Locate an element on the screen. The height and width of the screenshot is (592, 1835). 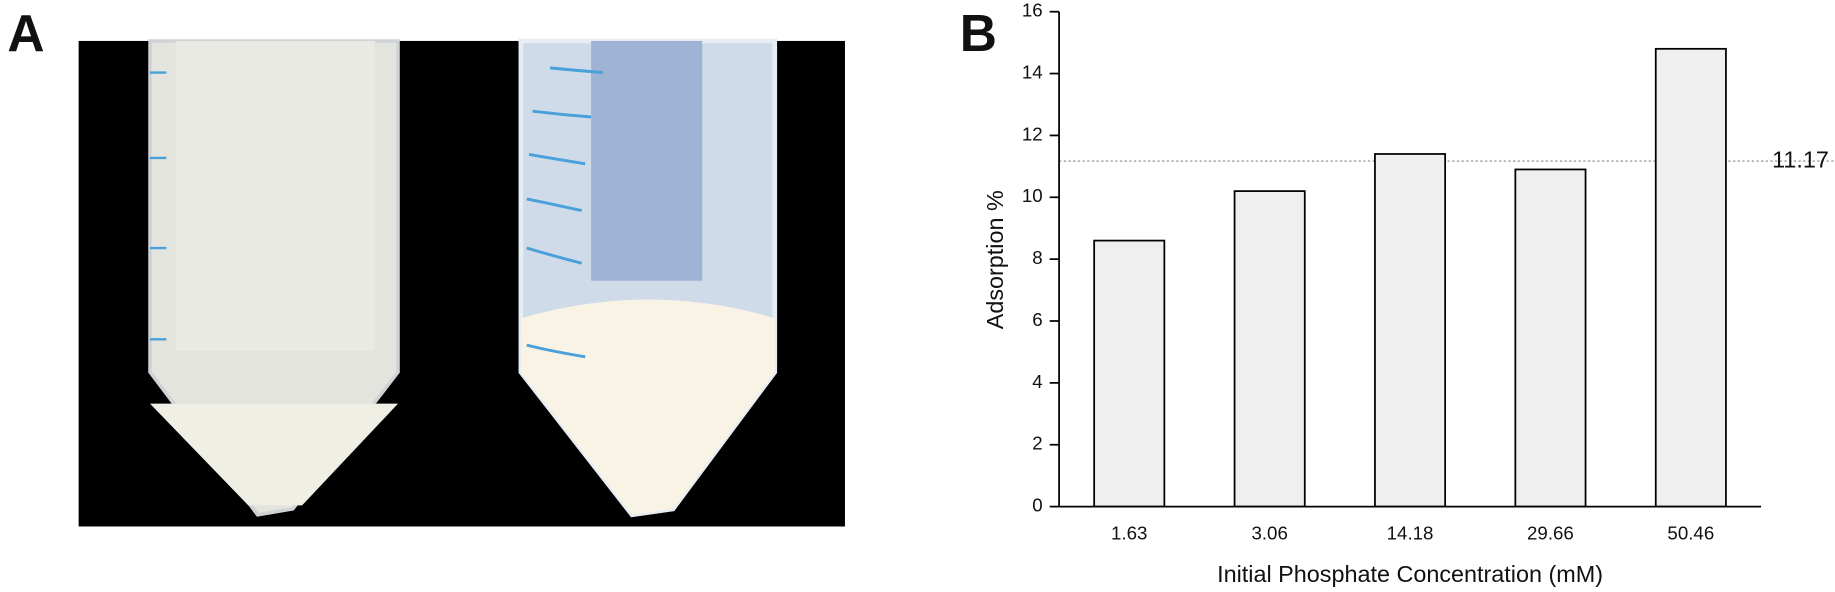
x-tick-label: 50.46 is located at coordinates (1690, 533).